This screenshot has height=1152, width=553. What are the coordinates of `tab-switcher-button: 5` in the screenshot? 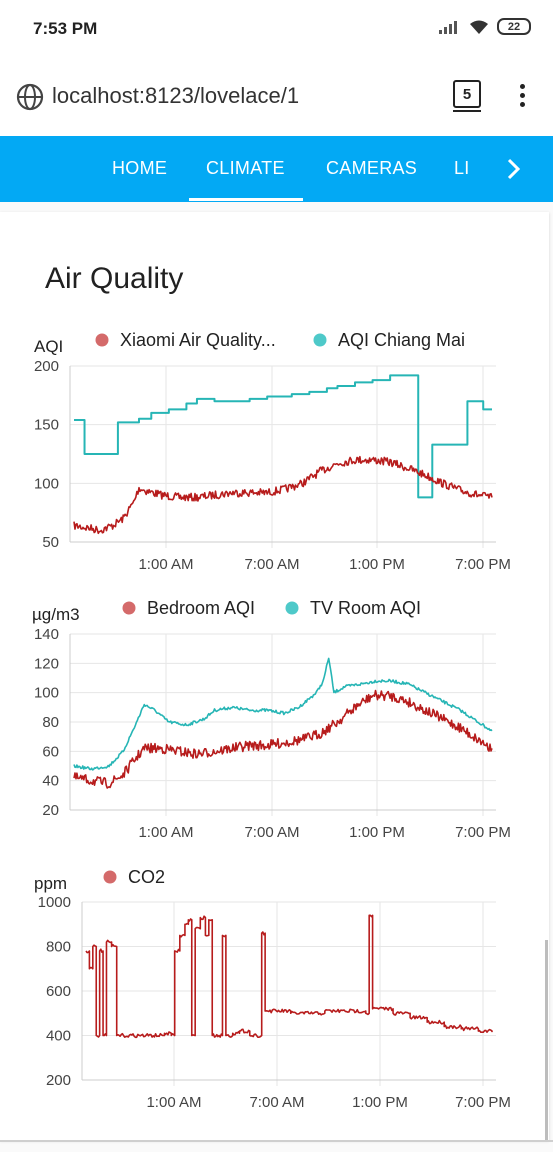 It's located at (467, 96).